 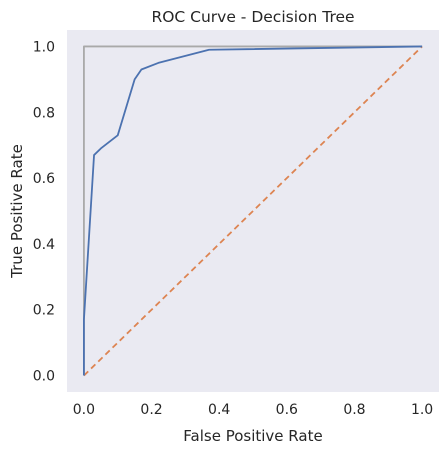 I want to click on x-tick-label: 1.0, so click(x=422, y=410).